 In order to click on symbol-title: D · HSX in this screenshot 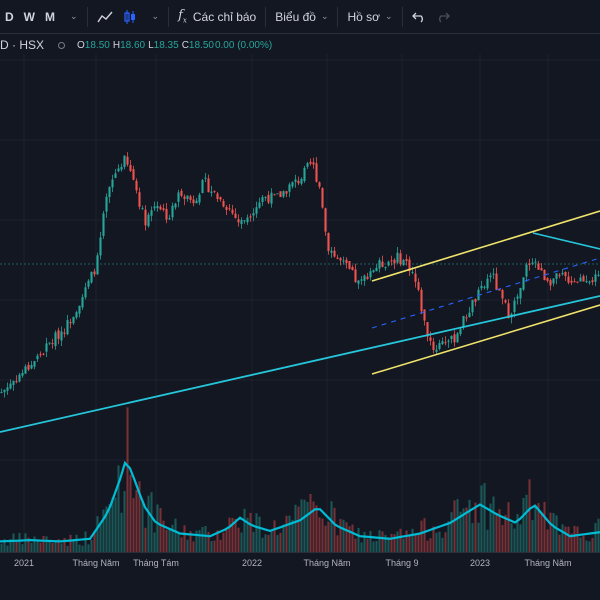, I will do `click(22, 45)`.